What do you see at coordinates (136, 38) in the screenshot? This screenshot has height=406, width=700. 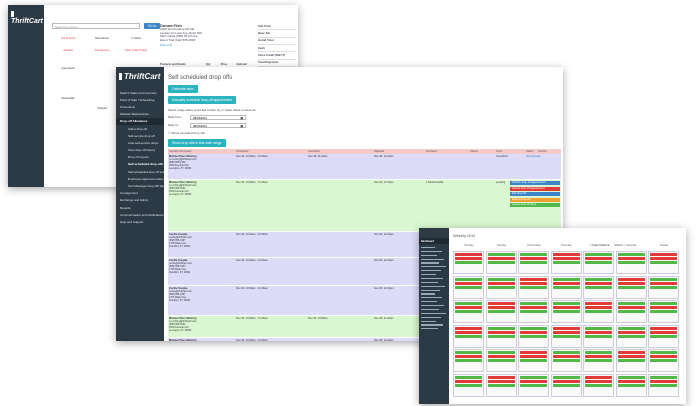 I see `board-cell: In Stock` at bounding box center [136, 38].